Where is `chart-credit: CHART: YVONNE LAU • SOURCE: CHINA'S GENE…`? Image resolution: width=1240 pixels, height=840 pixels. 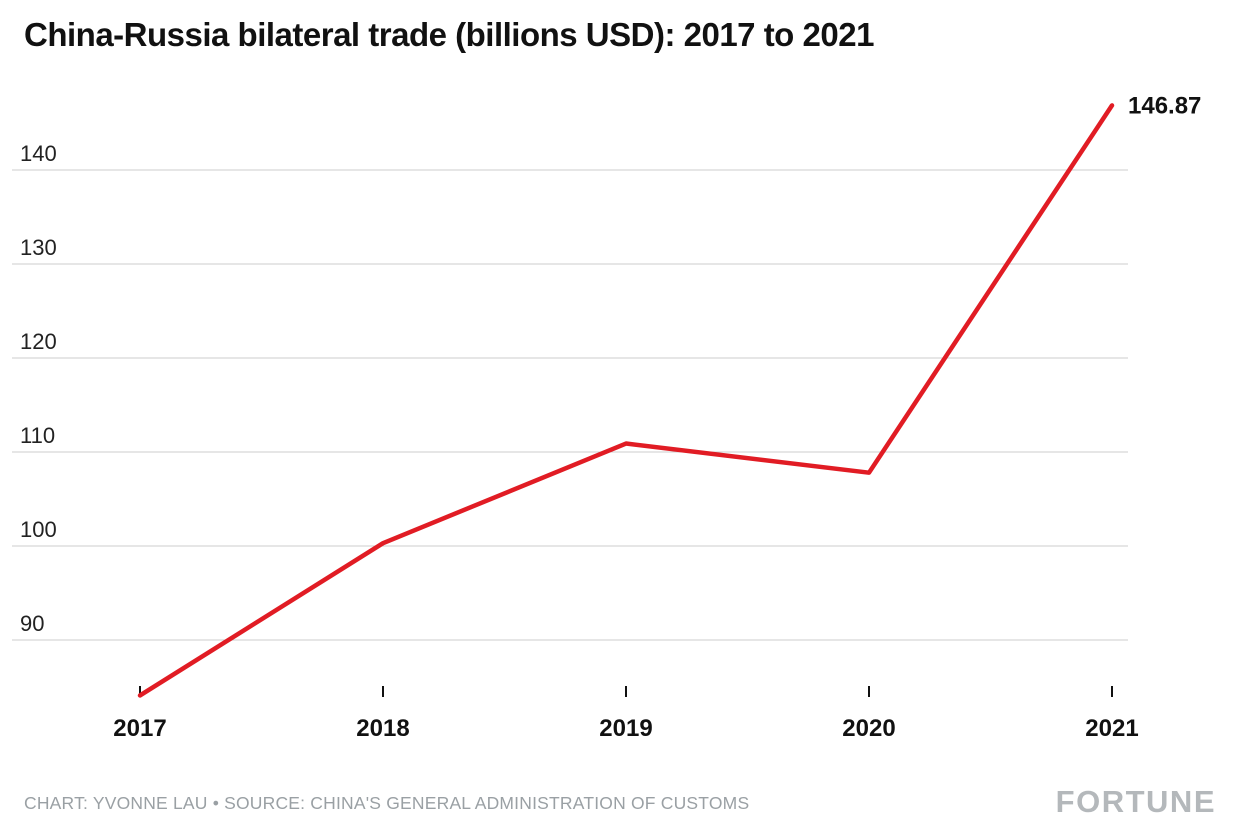
chart-credit: CHART: YVONNE LAU • SOURCE: CHINA'S GENE… is located at coordinates (387, 803).